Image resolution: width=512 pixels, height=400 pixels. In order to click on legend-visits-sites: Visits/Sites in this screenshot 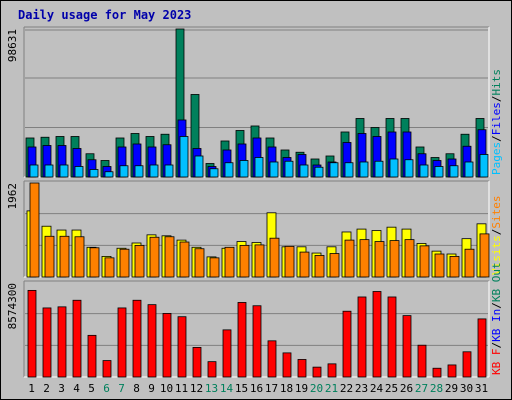, I will do `click(496, 236)`.